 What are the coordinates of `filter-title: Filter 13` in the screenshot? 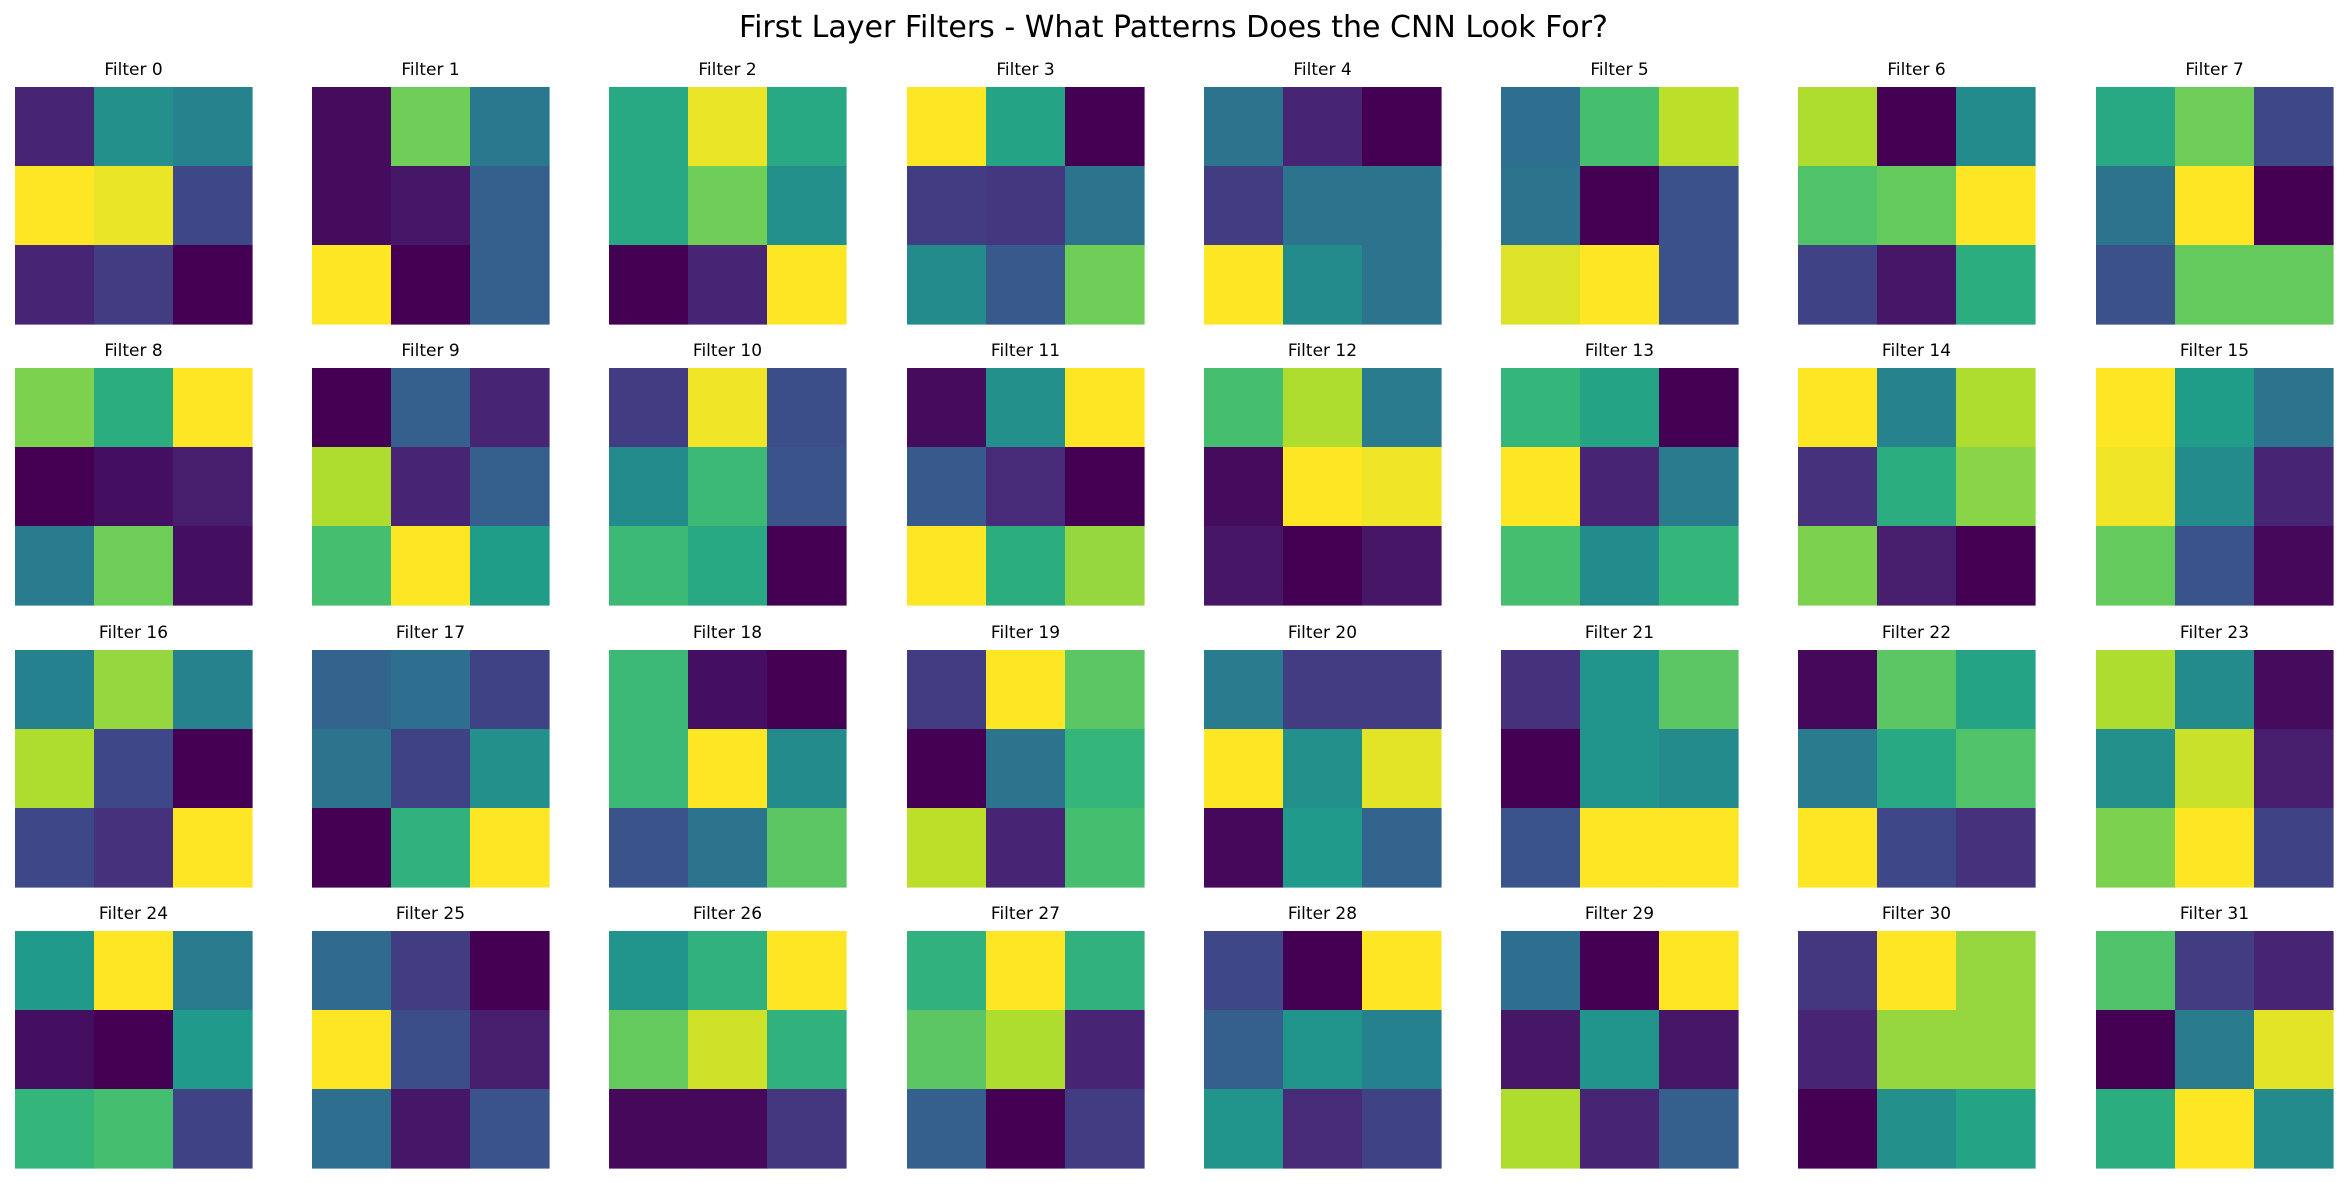 It's located at (1619, 351).